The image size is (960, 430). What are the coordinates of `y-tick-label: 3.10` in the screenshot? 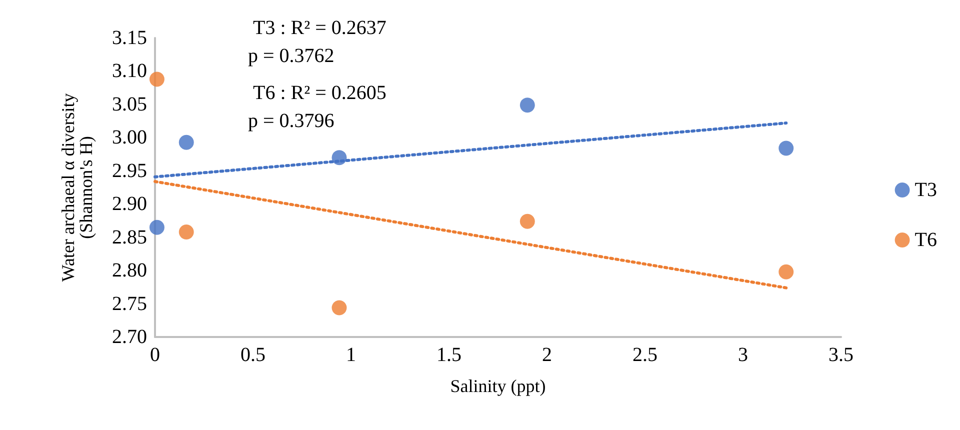 It's located at (129, 71).